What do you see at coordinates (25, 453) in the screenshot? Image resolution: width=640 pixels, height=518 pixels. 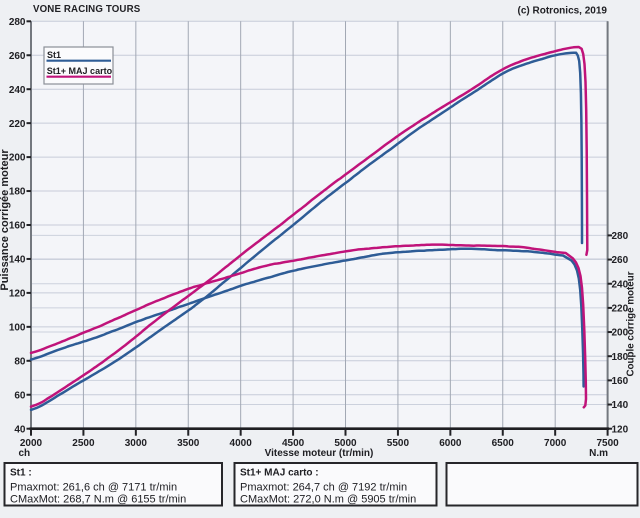 I see `svg-text: ch` at bounding box center [25, 453].